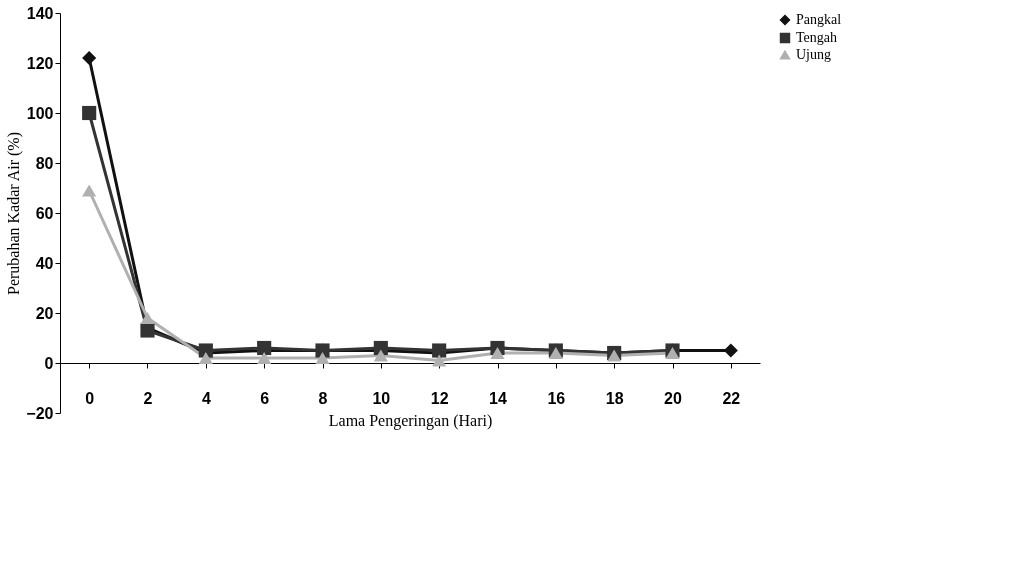 The image size is (1023, 578). What do you see at coordinates (556, 398) in the screenshot?
I see `x-tick-label: 16` at bounding box center [556, 398].